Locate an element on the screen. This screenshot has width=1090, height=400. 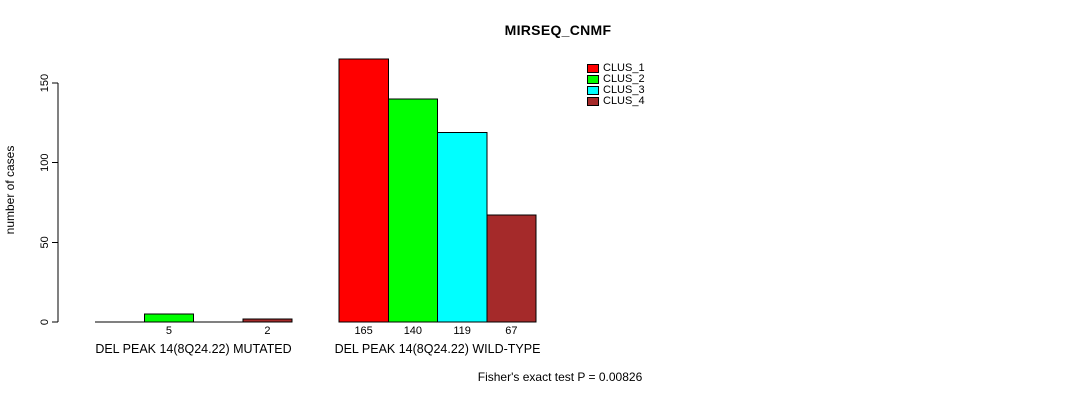
group-label: DEL PEAK 14(8Q24.22) MUTATED is located at coordinates (193, 349).